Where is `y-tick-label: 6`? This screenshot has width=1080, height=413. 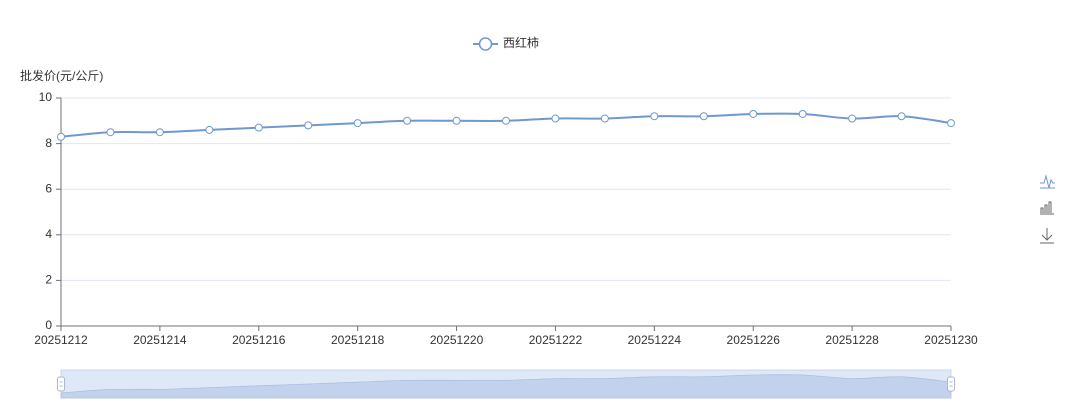
y-tick-label: 6 is located at coordinates (48, 188).